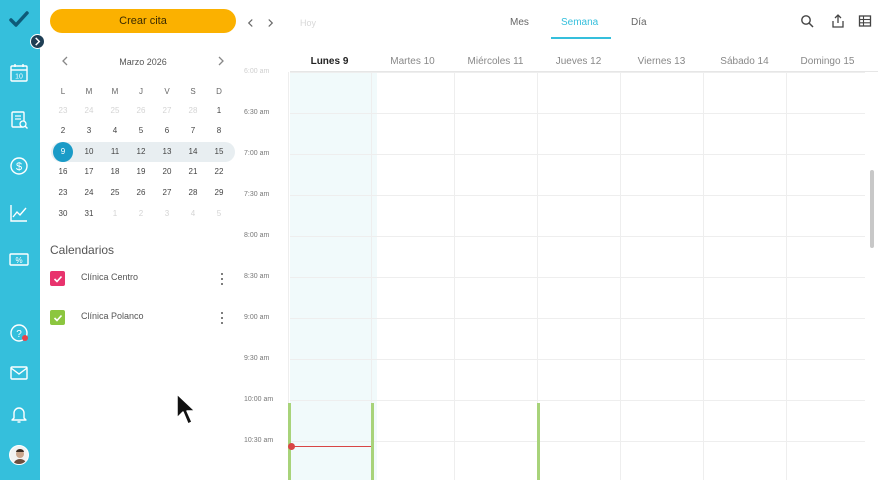 This screenshot has width=878, height=480. I want to click on report-icon, so click(19, 120).